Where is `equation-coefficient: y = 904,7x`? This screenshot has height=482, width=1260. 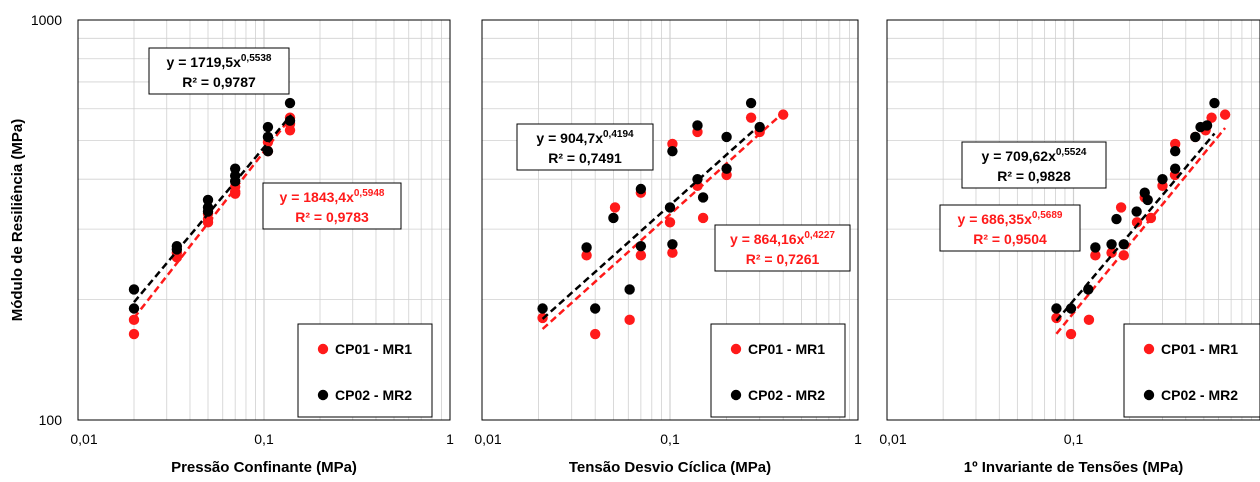 equation-coefficient: y = 904,7x is located at coordinates (569, 138).